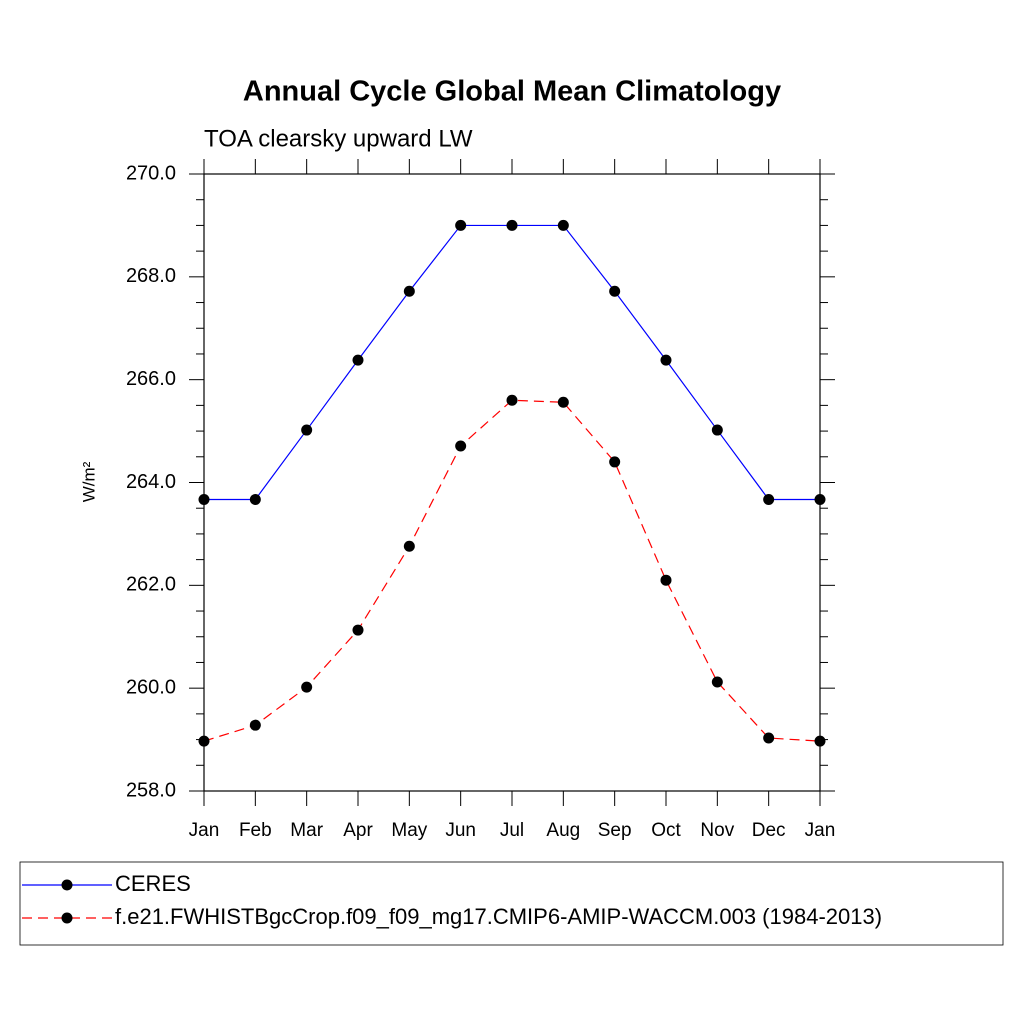 Image resolution: width=1024 pixels, height=1029 pixels. I want to click on x-tick-label: Nov, so click(717, 830).